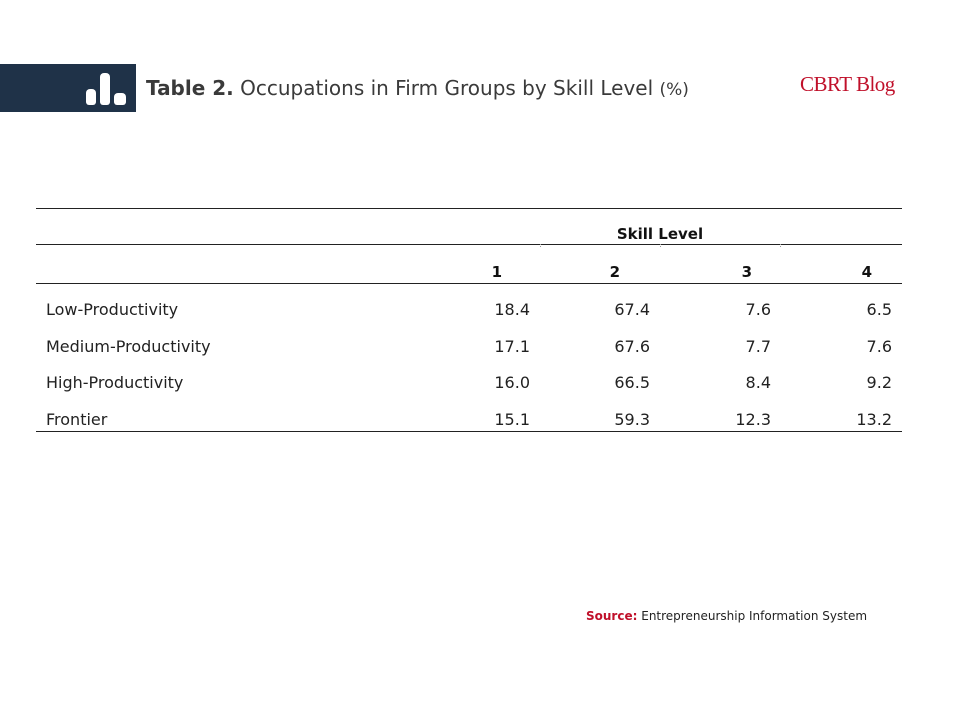  I want to click on table-header-rule, so click(469, 244).